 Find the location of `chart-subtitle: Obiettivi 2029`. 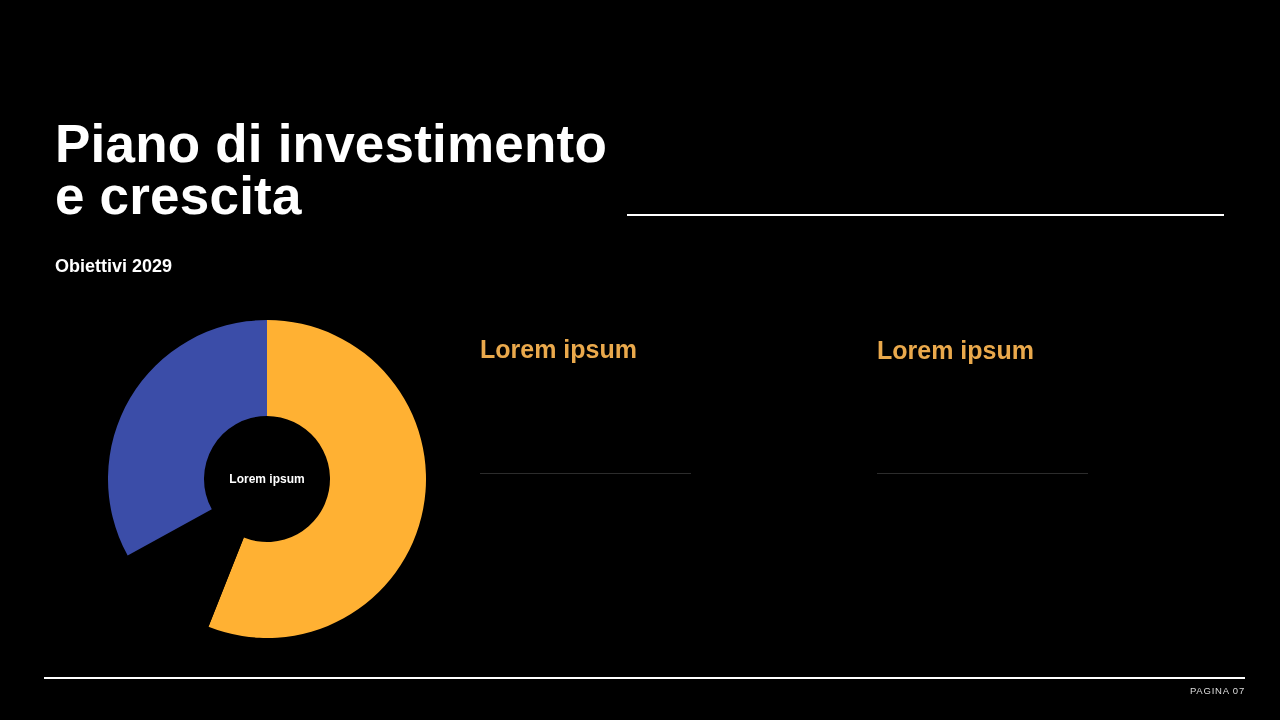

chart-subtitle: Obiettivi 2029 is located at coordinates (114, 266).